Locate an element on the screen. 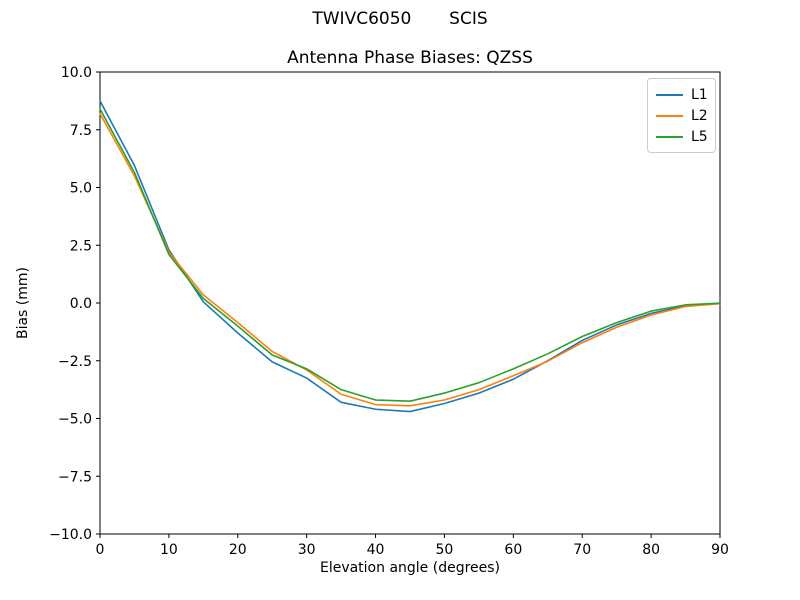 This screenshot has width=800, height=600. y-tick-label: 5.0 is located at coordinates (81, 189).